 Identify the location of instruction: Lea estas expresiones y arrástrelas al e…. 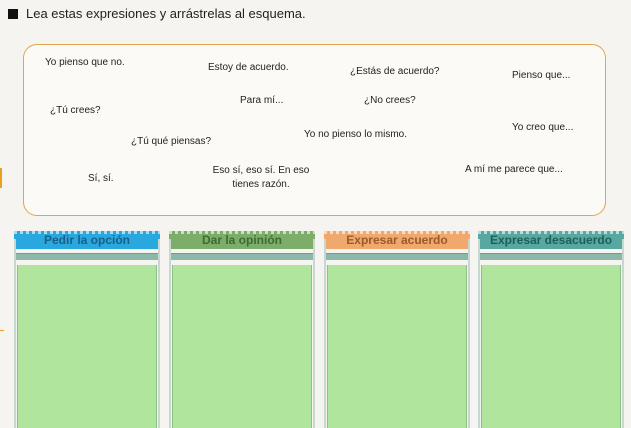
(157, 13).